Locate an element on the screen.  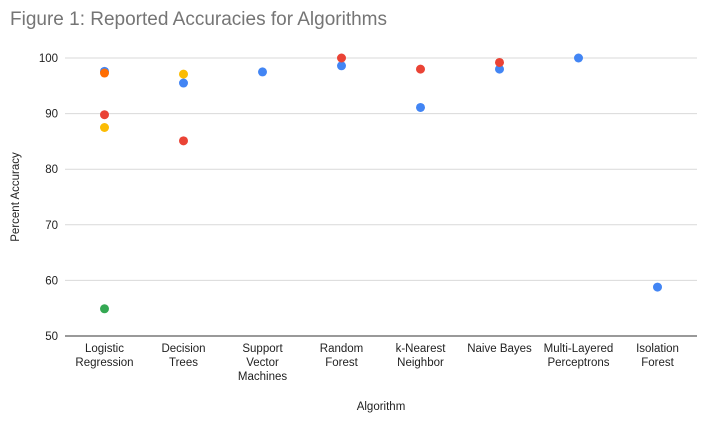
y-tick-label-60: 60 is located at coordinates (51, 281).